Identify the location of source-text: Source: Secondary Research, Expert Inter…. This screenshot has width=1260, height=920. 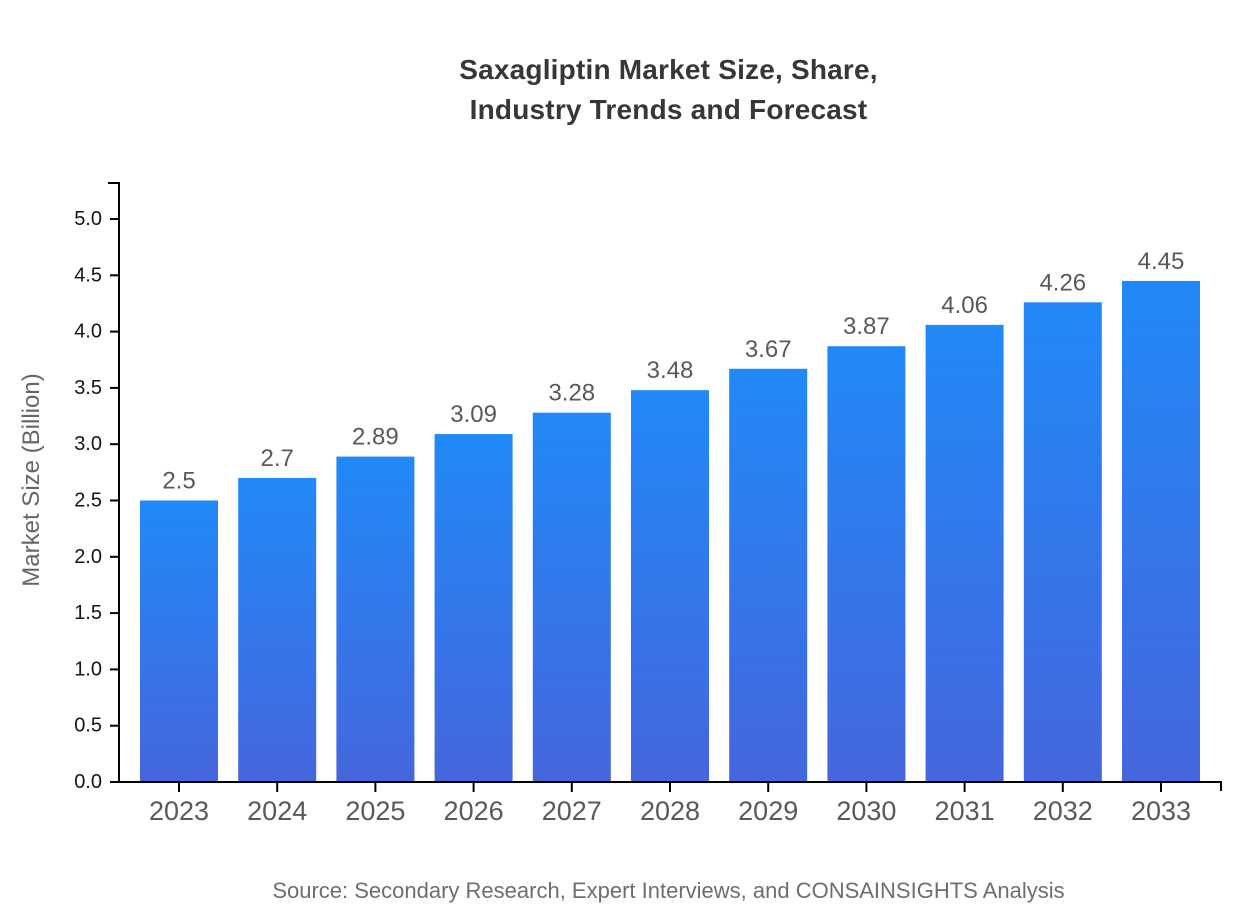
(668, 890).